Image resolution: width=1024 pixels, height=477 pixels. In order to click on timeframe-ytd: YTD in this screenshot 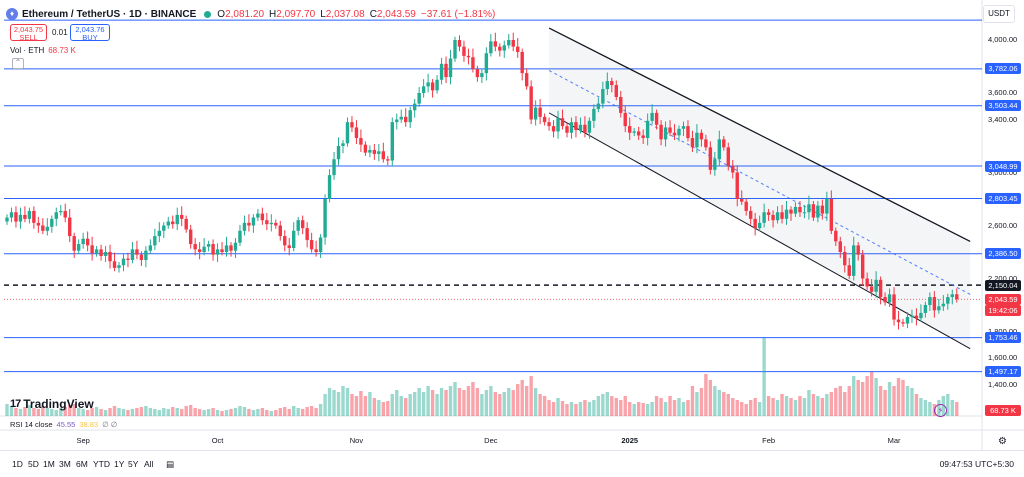, I will do `click(101, 464)`.